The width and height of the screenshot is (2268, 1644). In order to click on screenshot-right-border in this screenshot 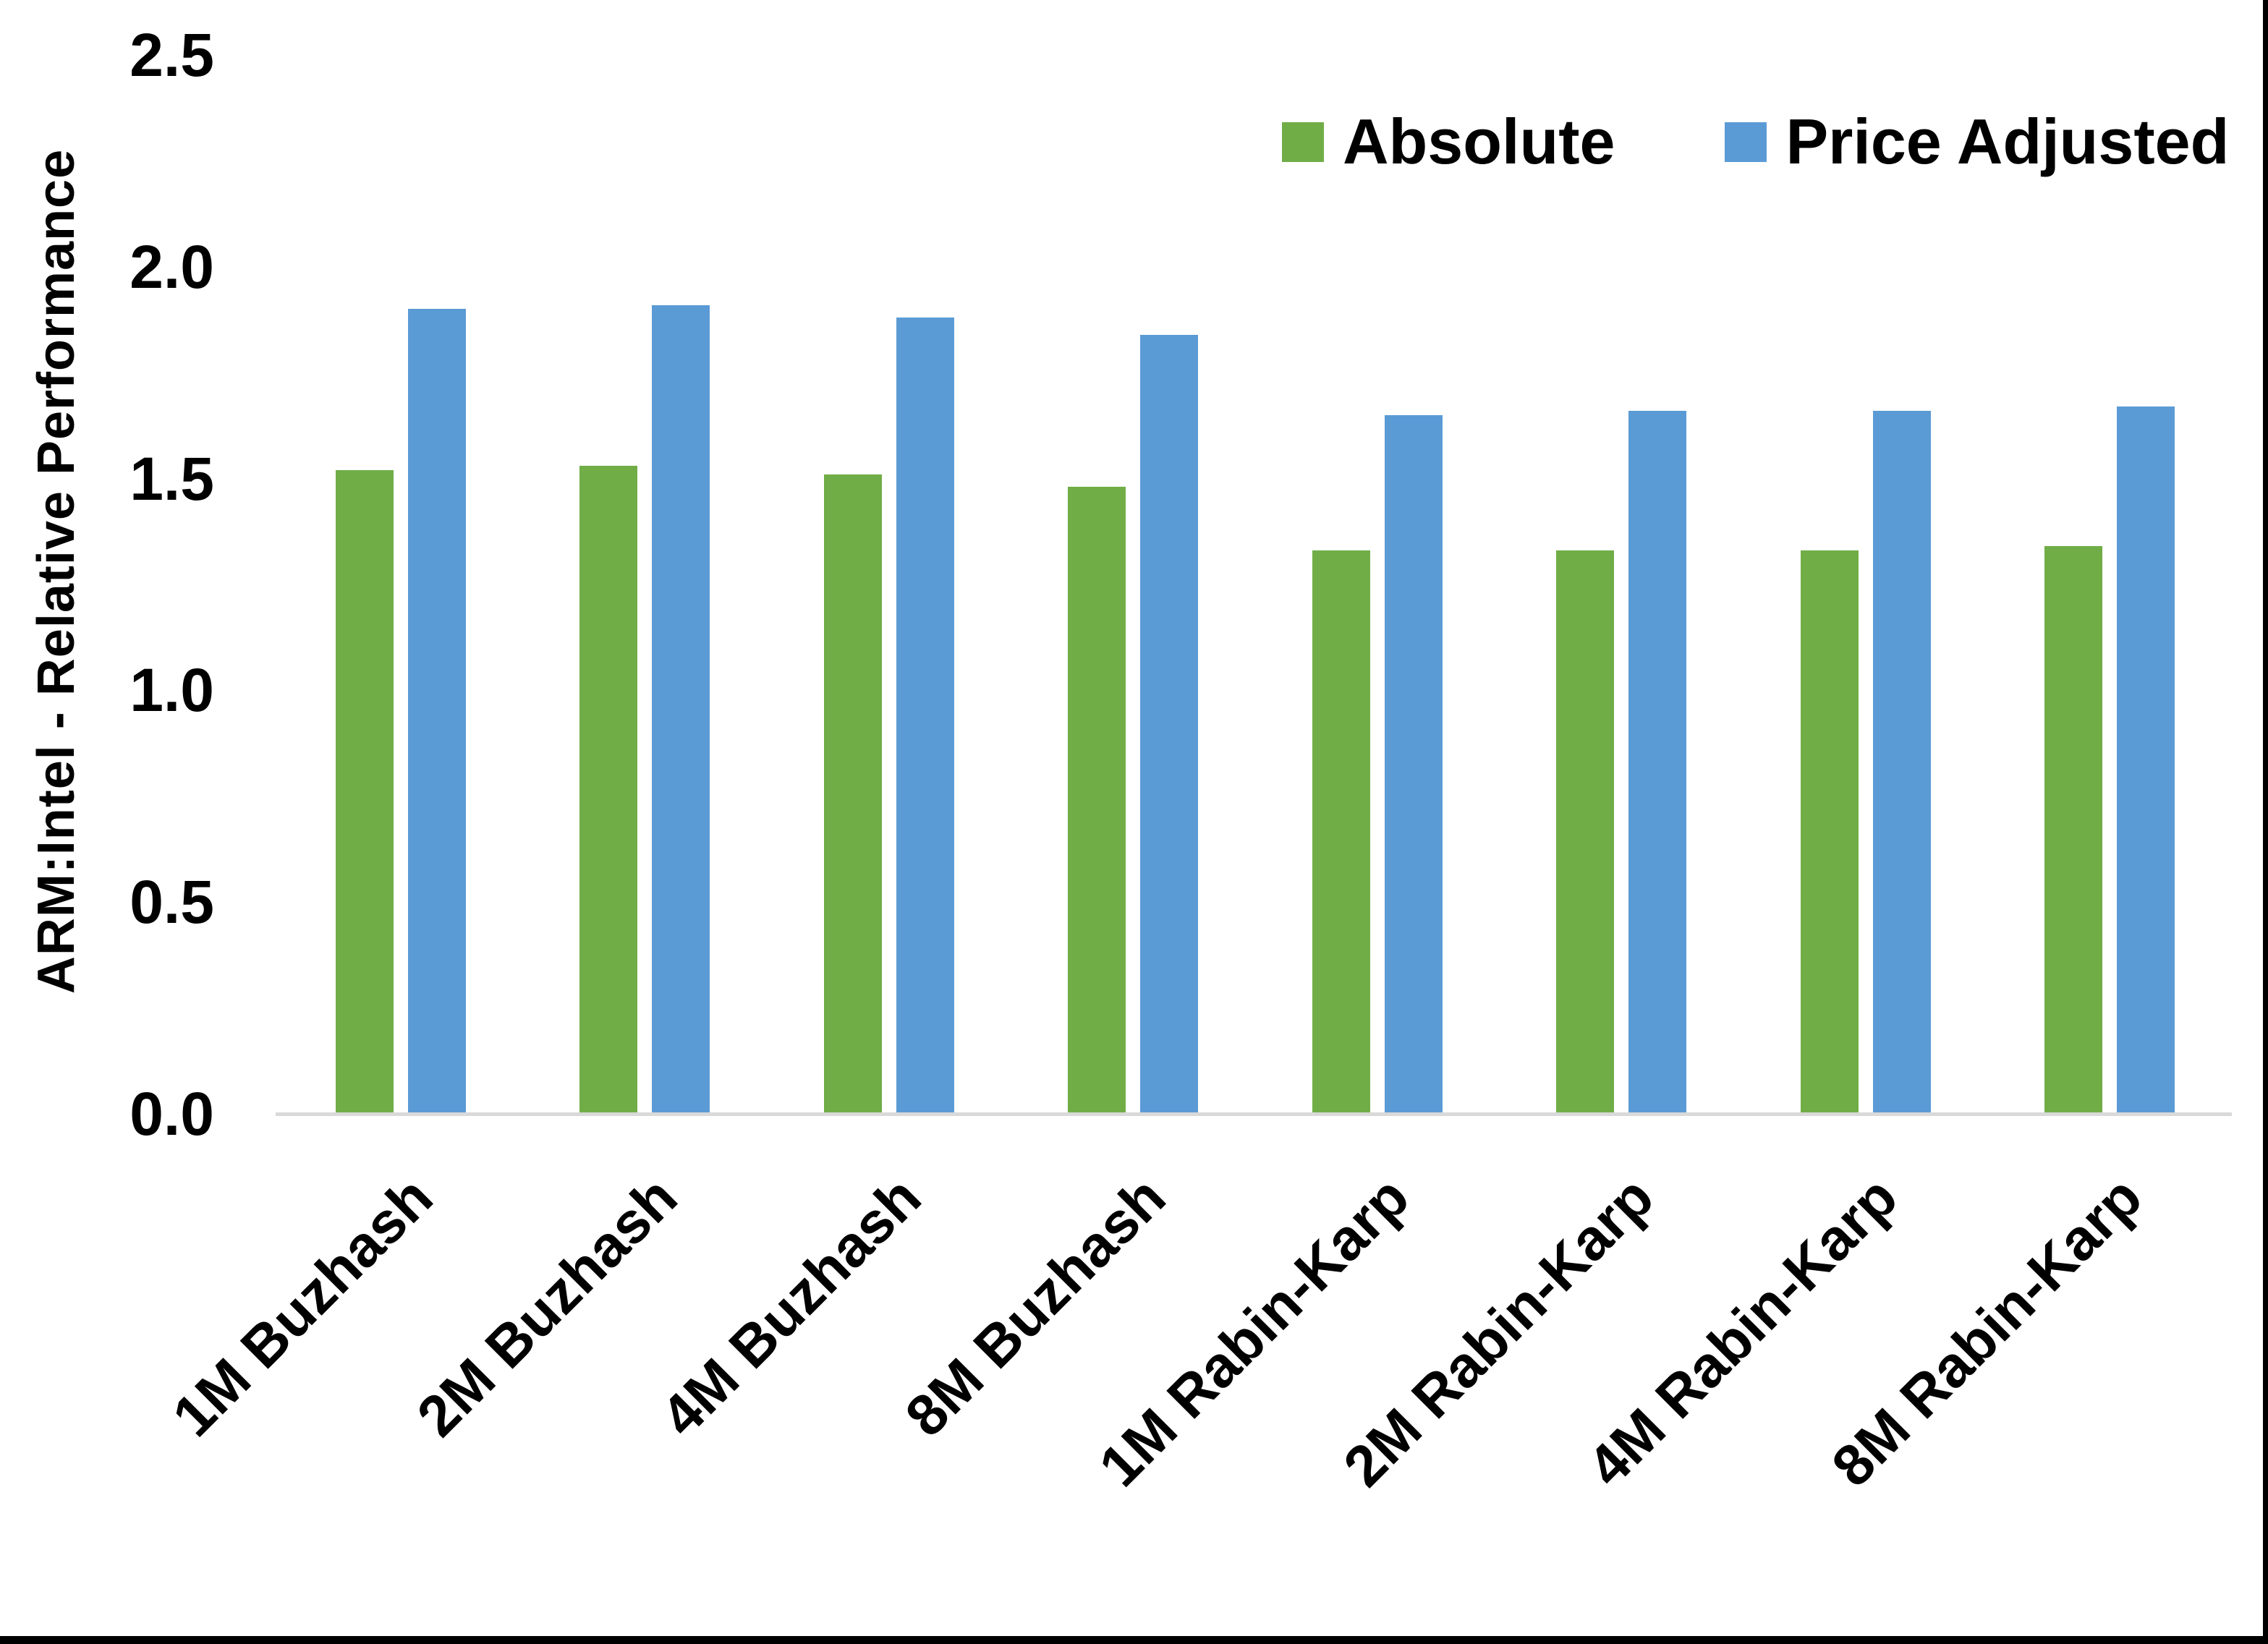, I will do `click(2265, 822)`.